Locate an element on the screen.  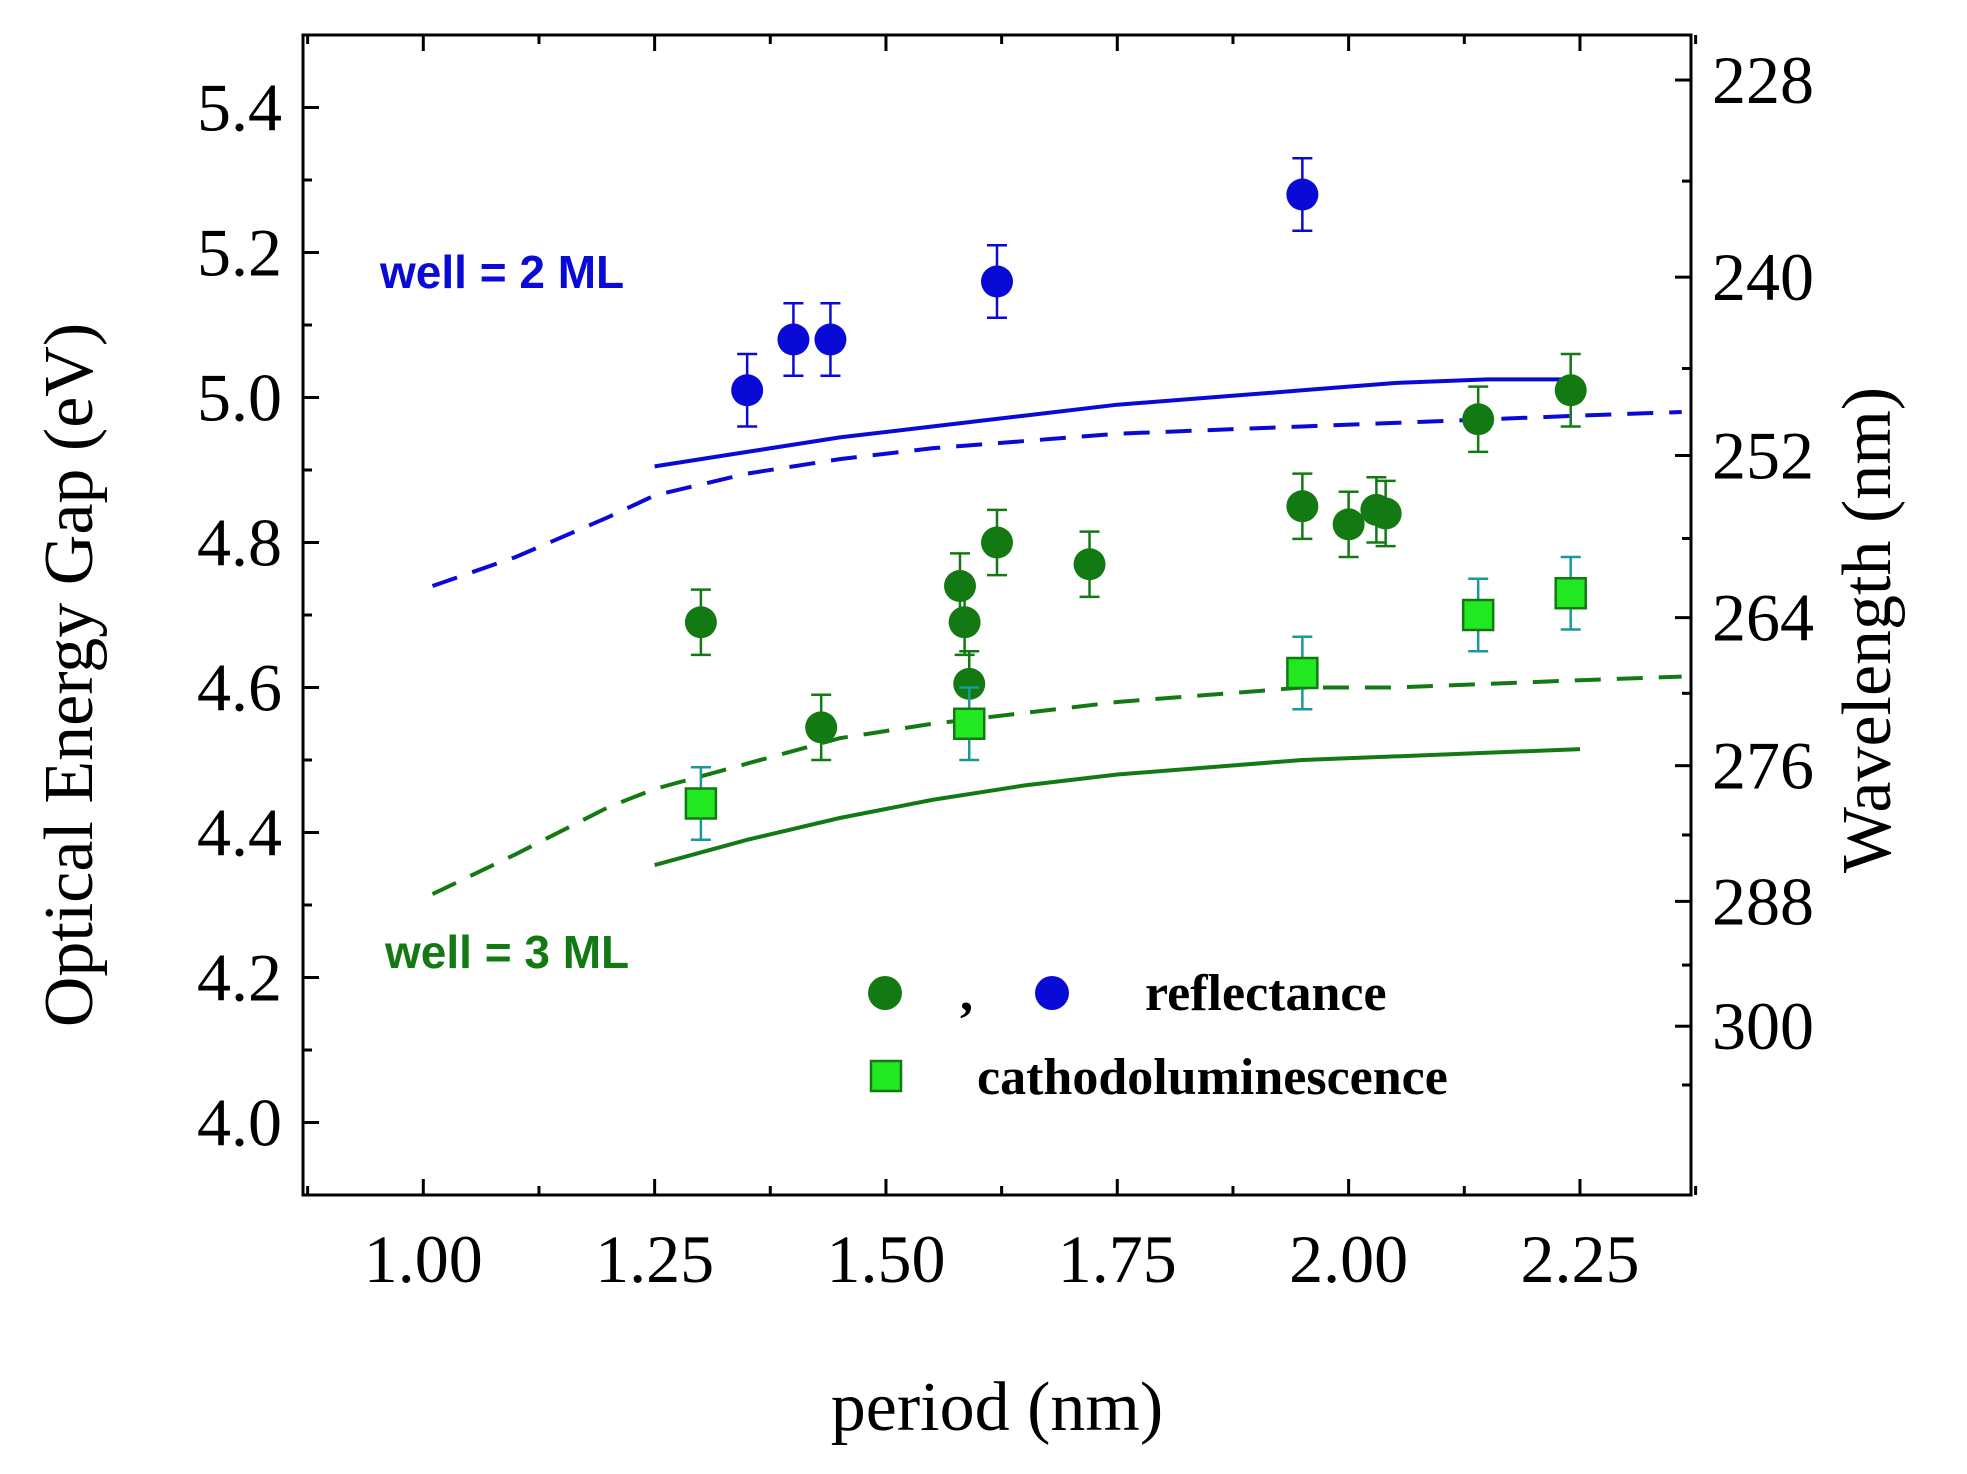
x-tick-label: 2.25 is located at coordinates (1579, 1259).